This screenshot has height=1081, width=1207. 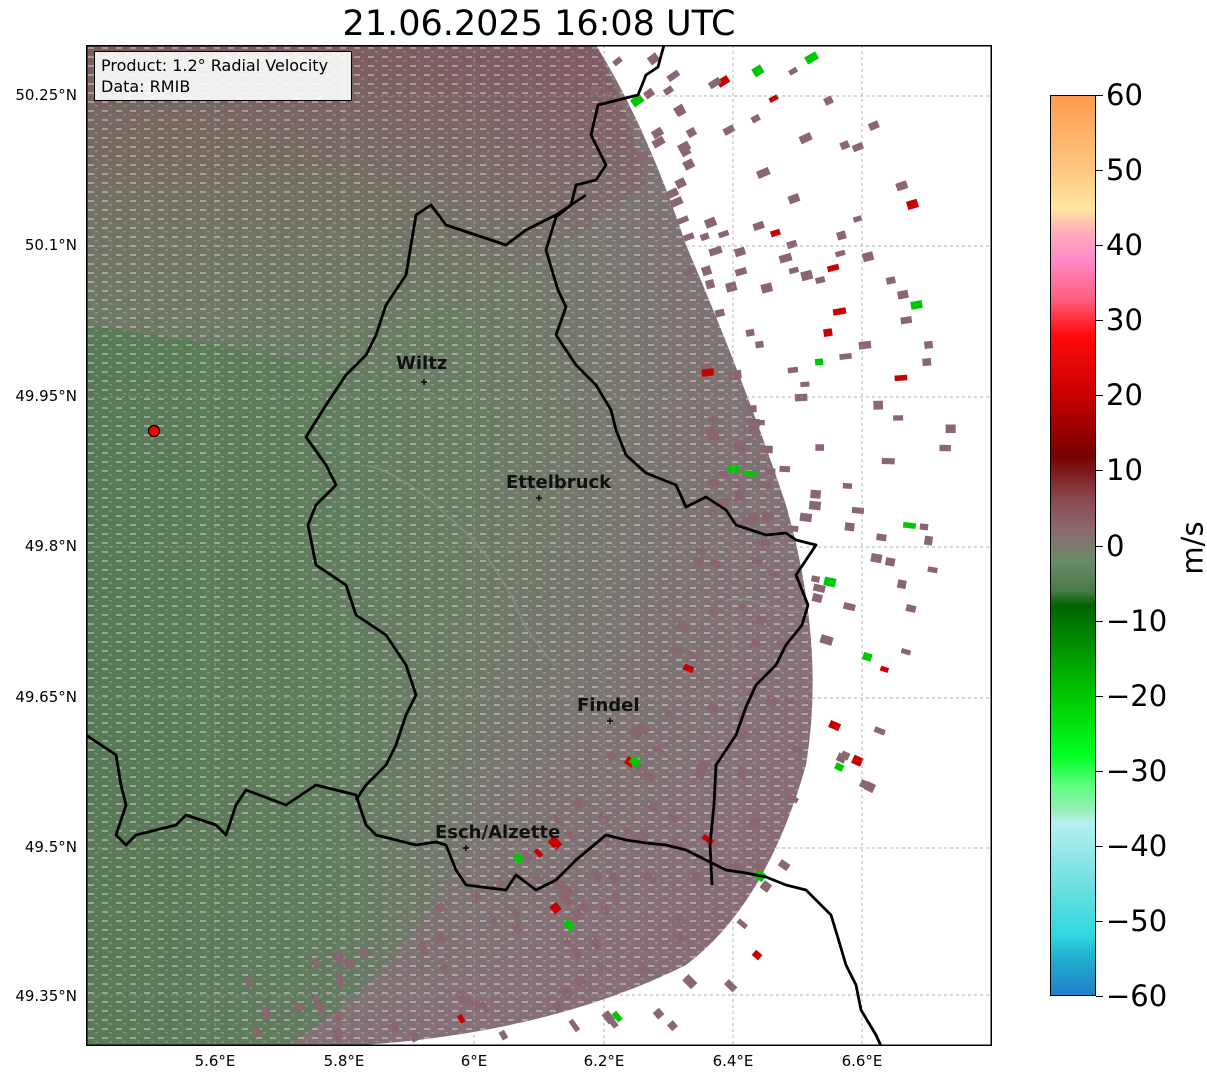 I want to click on city-label: Esch/Alzette, so click(x=497, y=832).